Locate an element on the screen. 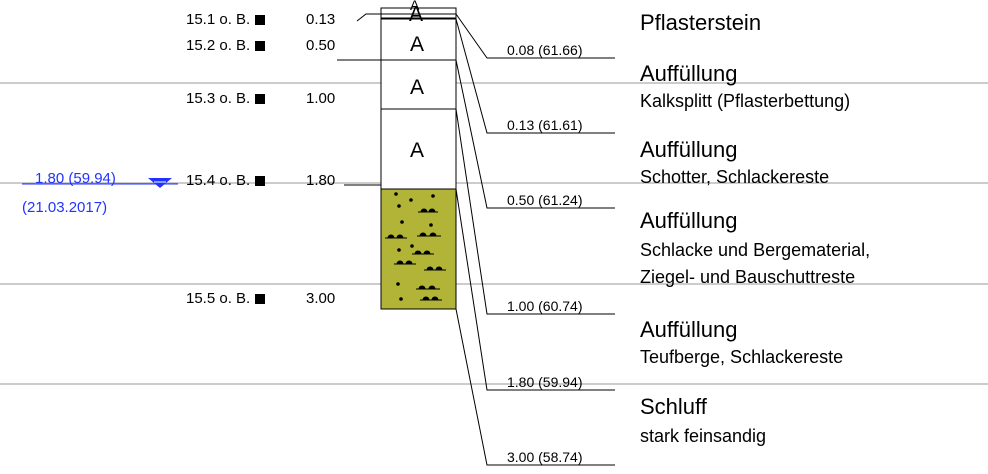 Image resolution: width=988 pixels, height=474 pixels. groundwater-triangle-icon is located at coordinates (160, 183).